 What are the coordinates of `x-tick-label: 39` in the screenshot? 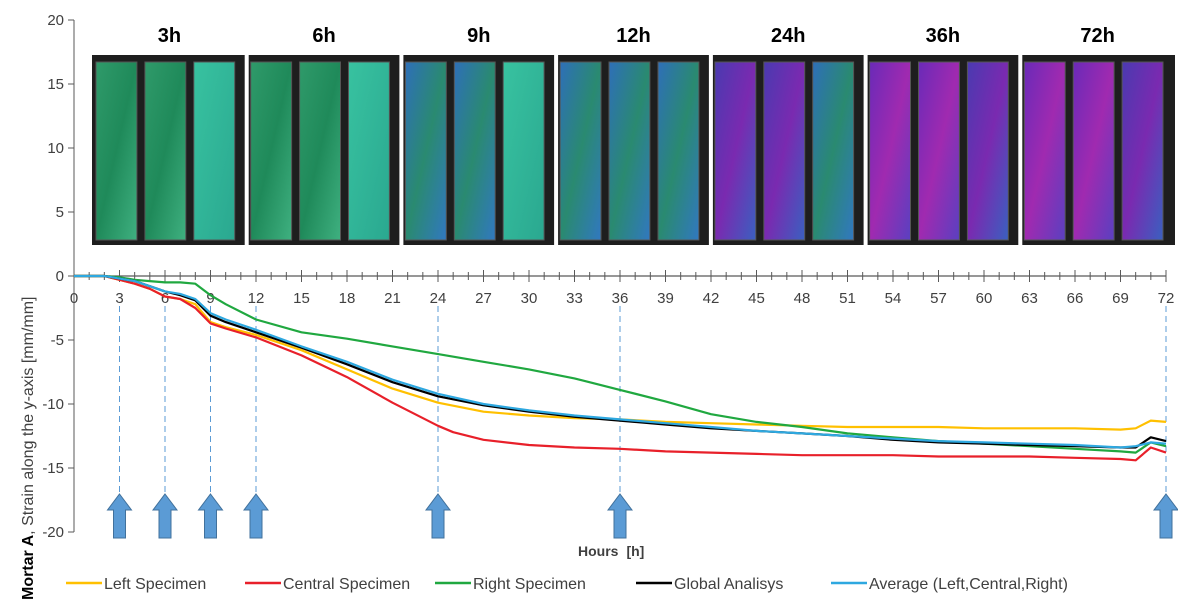 It's located at (665, 298).